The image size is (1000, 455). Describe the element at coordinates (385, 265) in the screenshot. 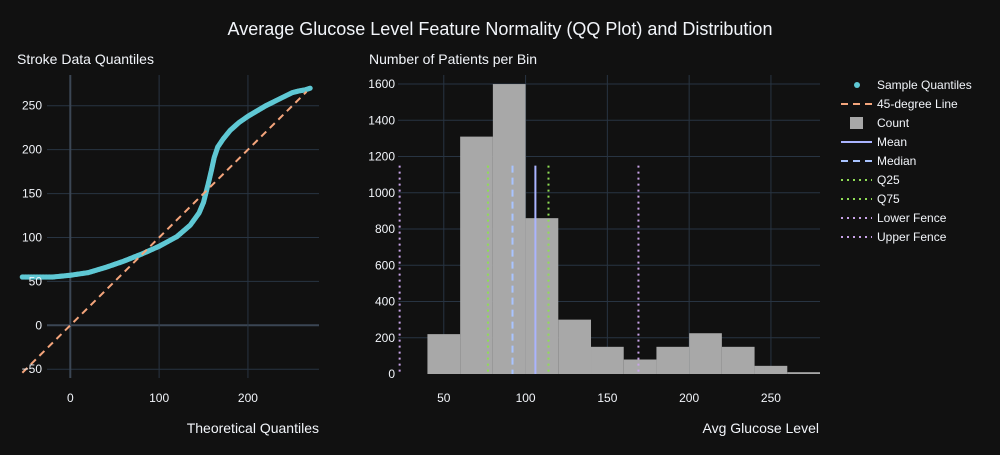

I see `histogram-y-tick-label: 600` at that location.